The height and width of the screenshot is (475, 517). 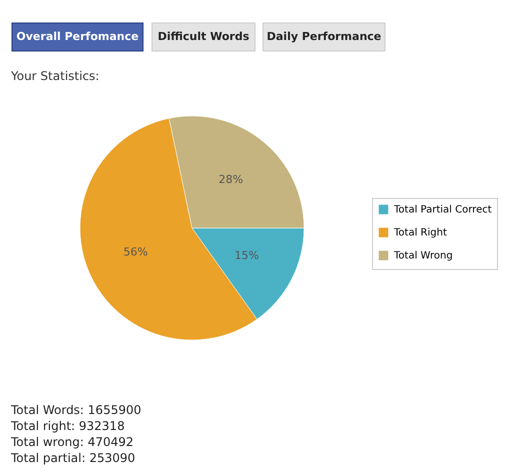 What do you see at coordinates (135, 252) in the screenshot?
I see `data-label: 56%` at bounding box center [135, 252].